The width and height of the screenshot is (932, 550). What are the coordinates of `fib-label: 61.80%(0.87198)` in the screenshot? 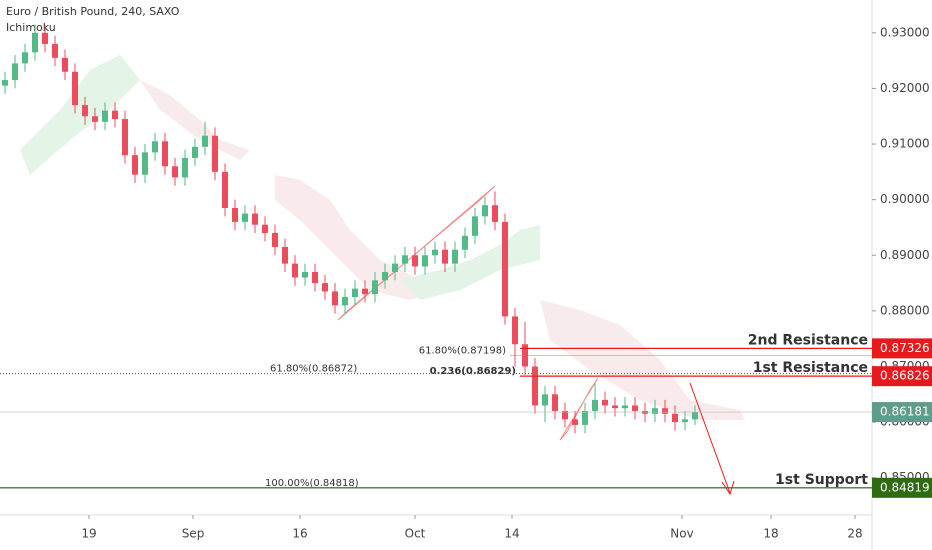 It's located at (462, 350).